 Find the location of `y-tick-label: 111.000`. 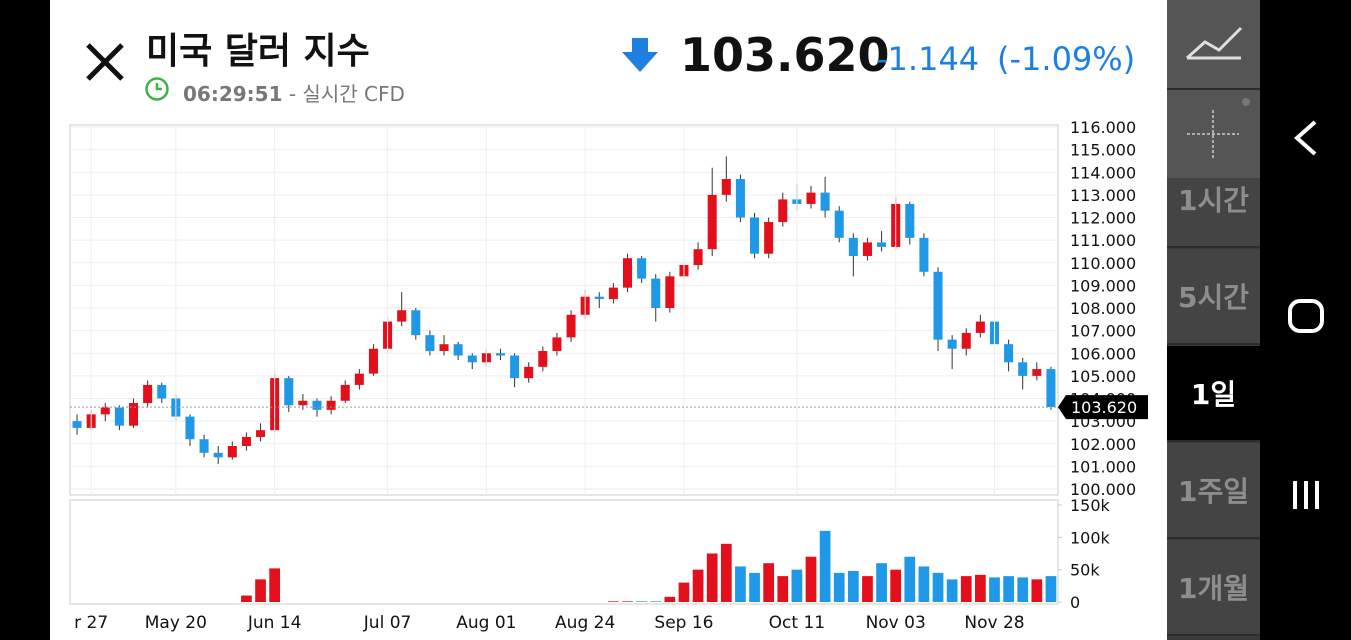

y-tick-label: 111.000 is located at coordinates (1103, 240).